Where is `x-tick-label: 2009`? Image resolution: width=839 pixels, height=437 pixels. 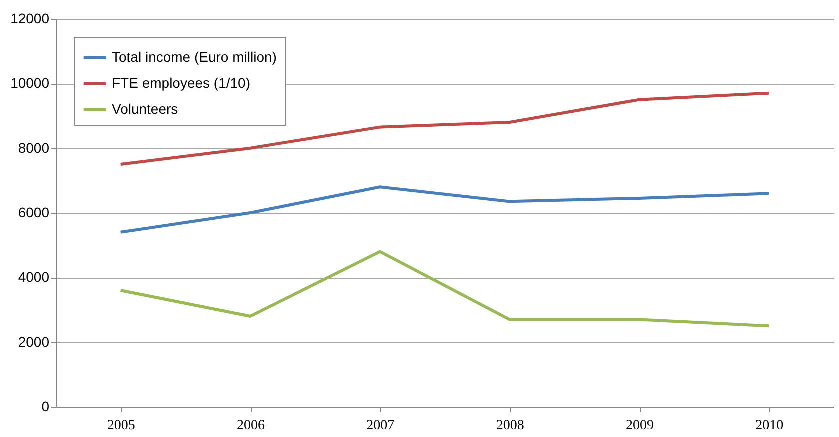 x-tick-label: 2009 is located at coordinates (640, 426).